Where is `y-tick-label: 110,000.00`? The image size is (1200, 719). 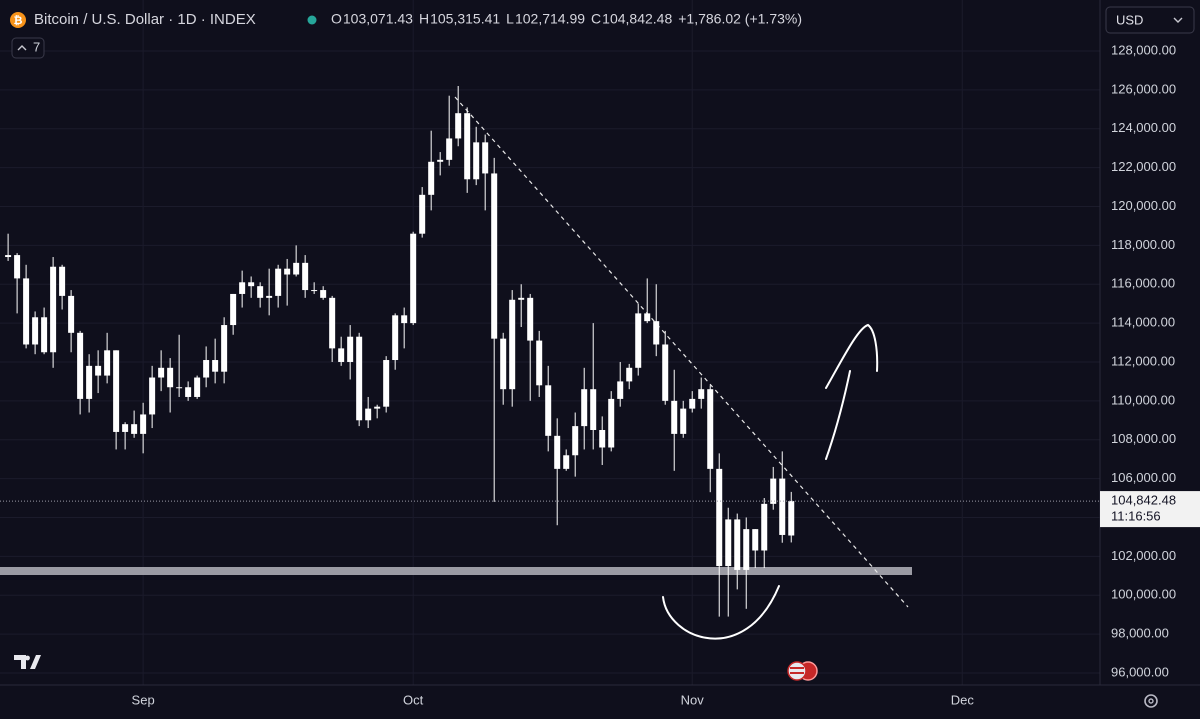 y-tick-label: 110,000.00 is located at coordinates (1143, 399).